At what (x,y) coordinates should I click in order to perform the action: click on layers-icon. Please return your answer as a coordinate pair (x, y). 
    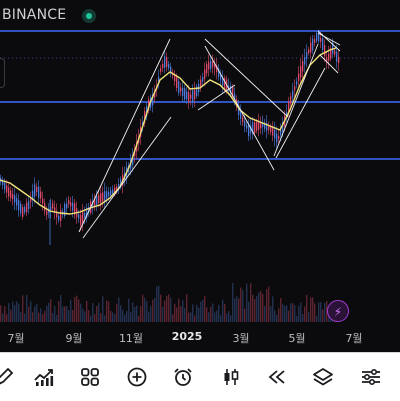
    Looking at the image, I should click on (323, 377).